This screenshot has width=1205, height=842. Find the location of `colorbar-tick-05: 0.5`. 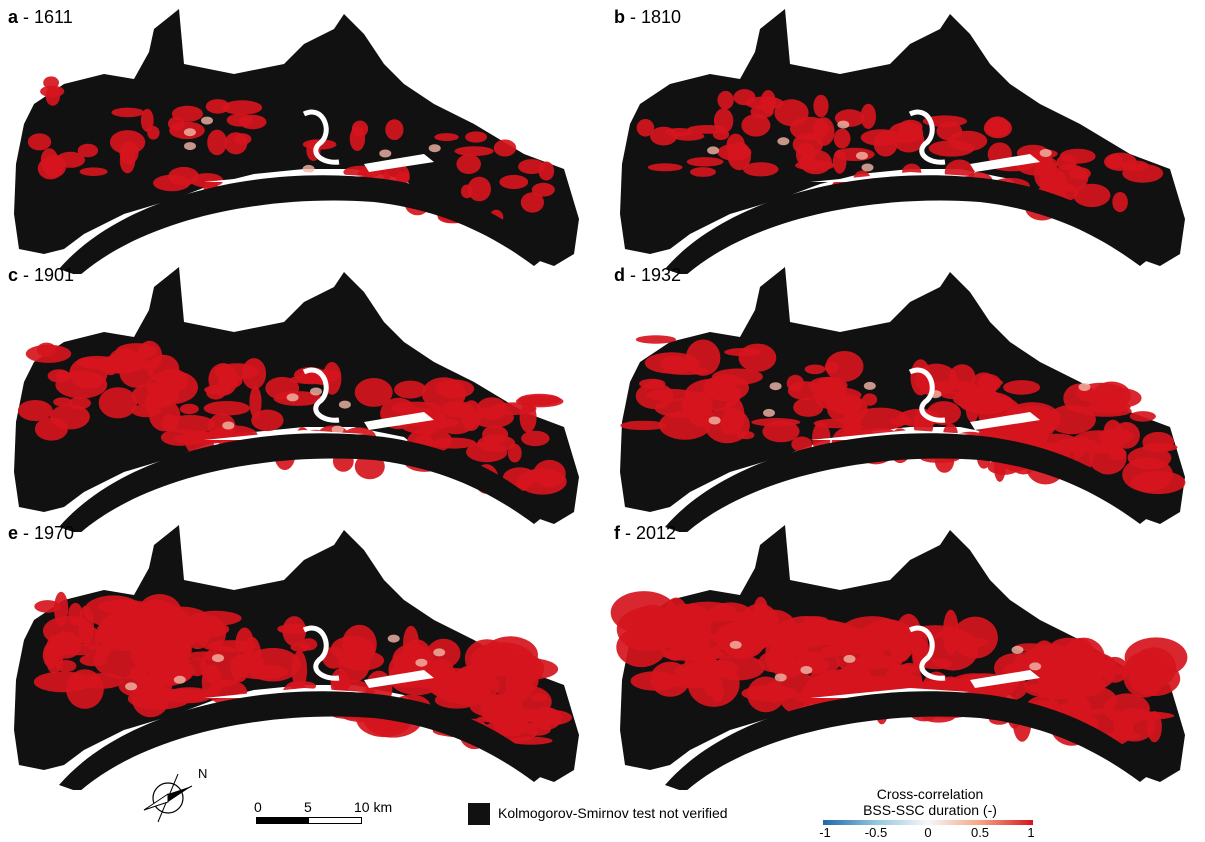

colorbar-tick-05: 0.5 is located at coordinates (980, 832).